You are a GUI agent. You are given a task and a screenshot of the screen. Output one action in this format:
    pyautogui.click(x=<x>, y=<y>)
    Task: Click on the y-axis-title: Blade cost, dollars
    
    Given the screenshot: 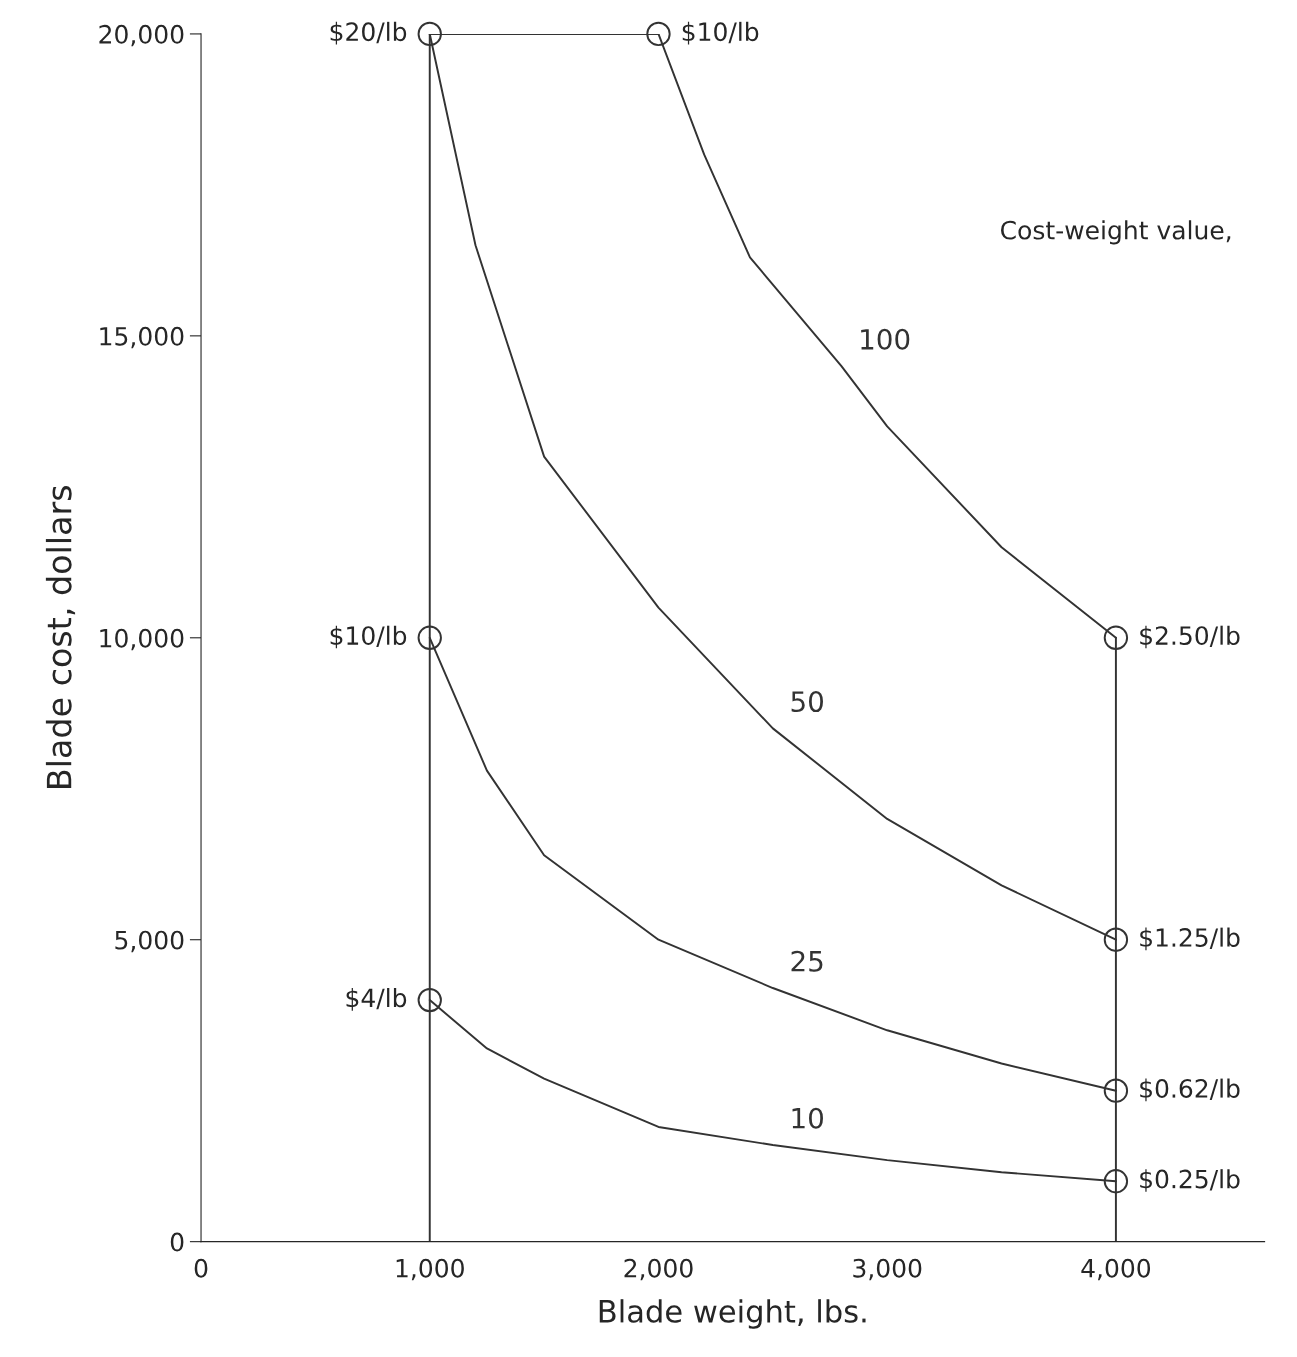 What is the action you would take?
    pyautogui.click(x=60, y=637)
    